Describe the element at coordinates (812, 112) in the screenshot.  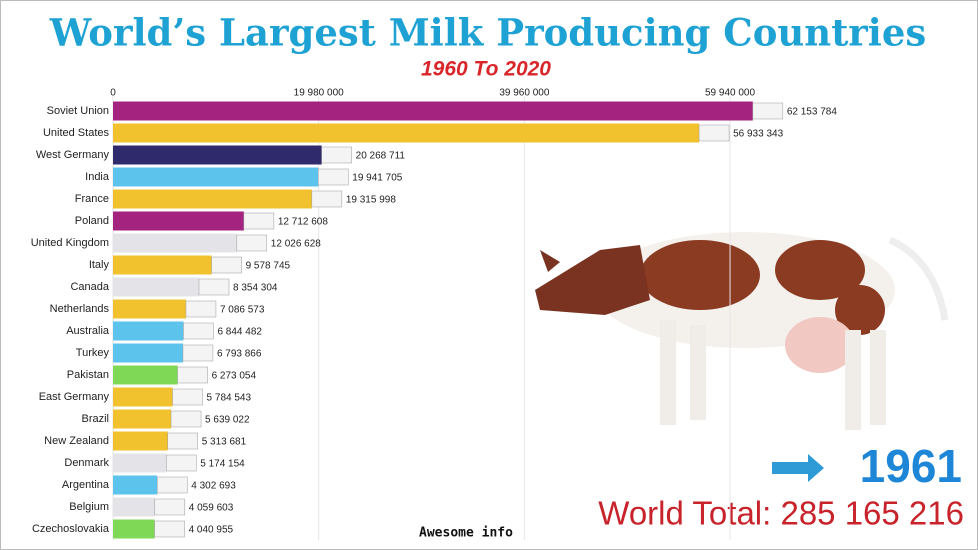
I see `value-label: 62 153 784` at that location.